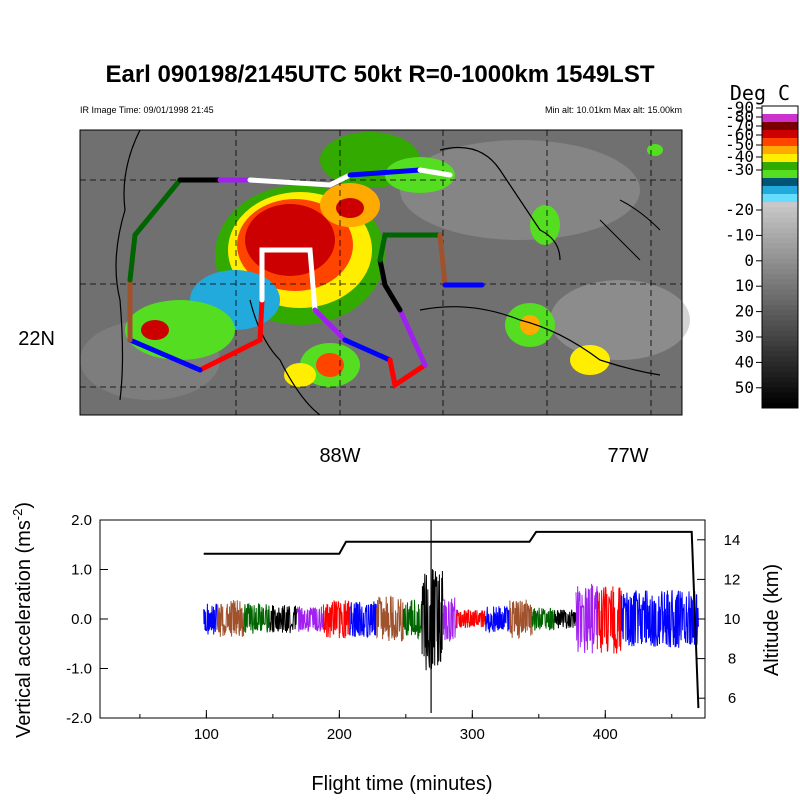 The height and width of the screenshot is (805, 800). I want to click on y2-tick-label: 12, so click(732, 579).